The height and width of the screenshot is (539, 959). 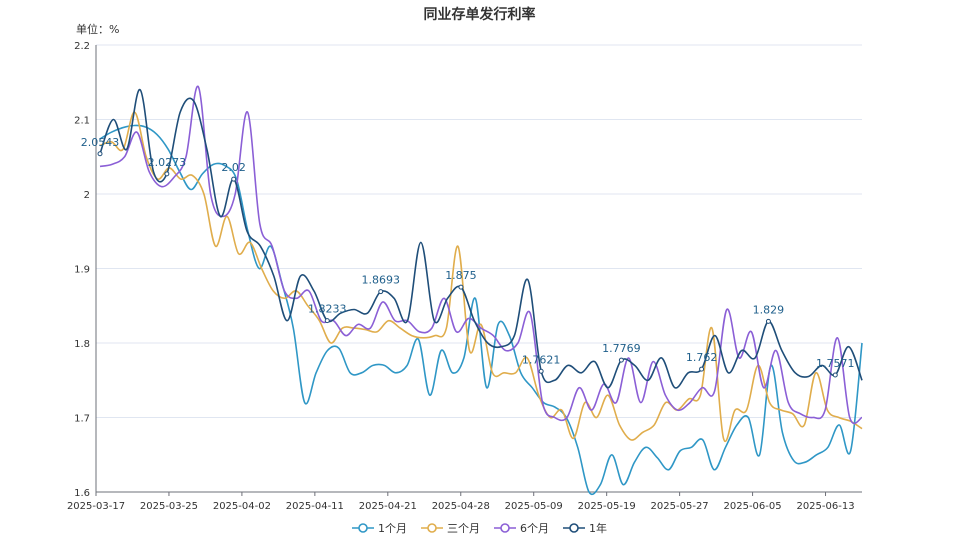 What do you see at coordinates (835, 363) in the screenshot?
I see `annotation-label: 1.7571` at bounding box center [835, 363].